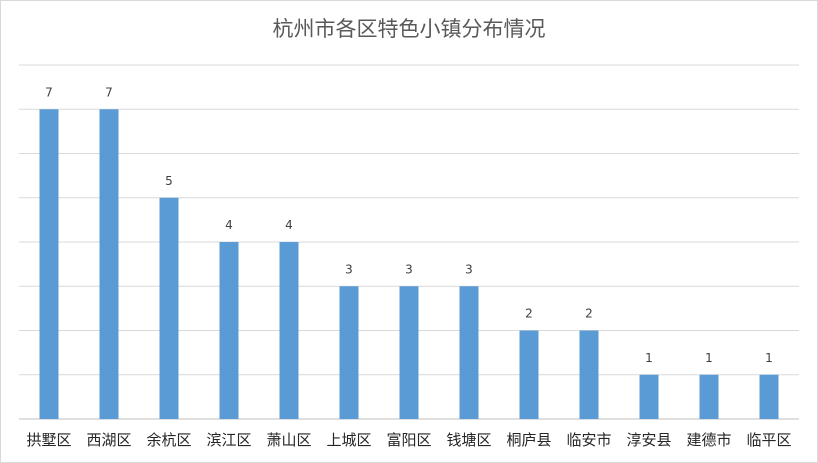 The image size is (818, 463). What do you see at coordinates (169, 181) in the screenshot?
I see `data-label-2: 5` at bounding box center [169, 181].